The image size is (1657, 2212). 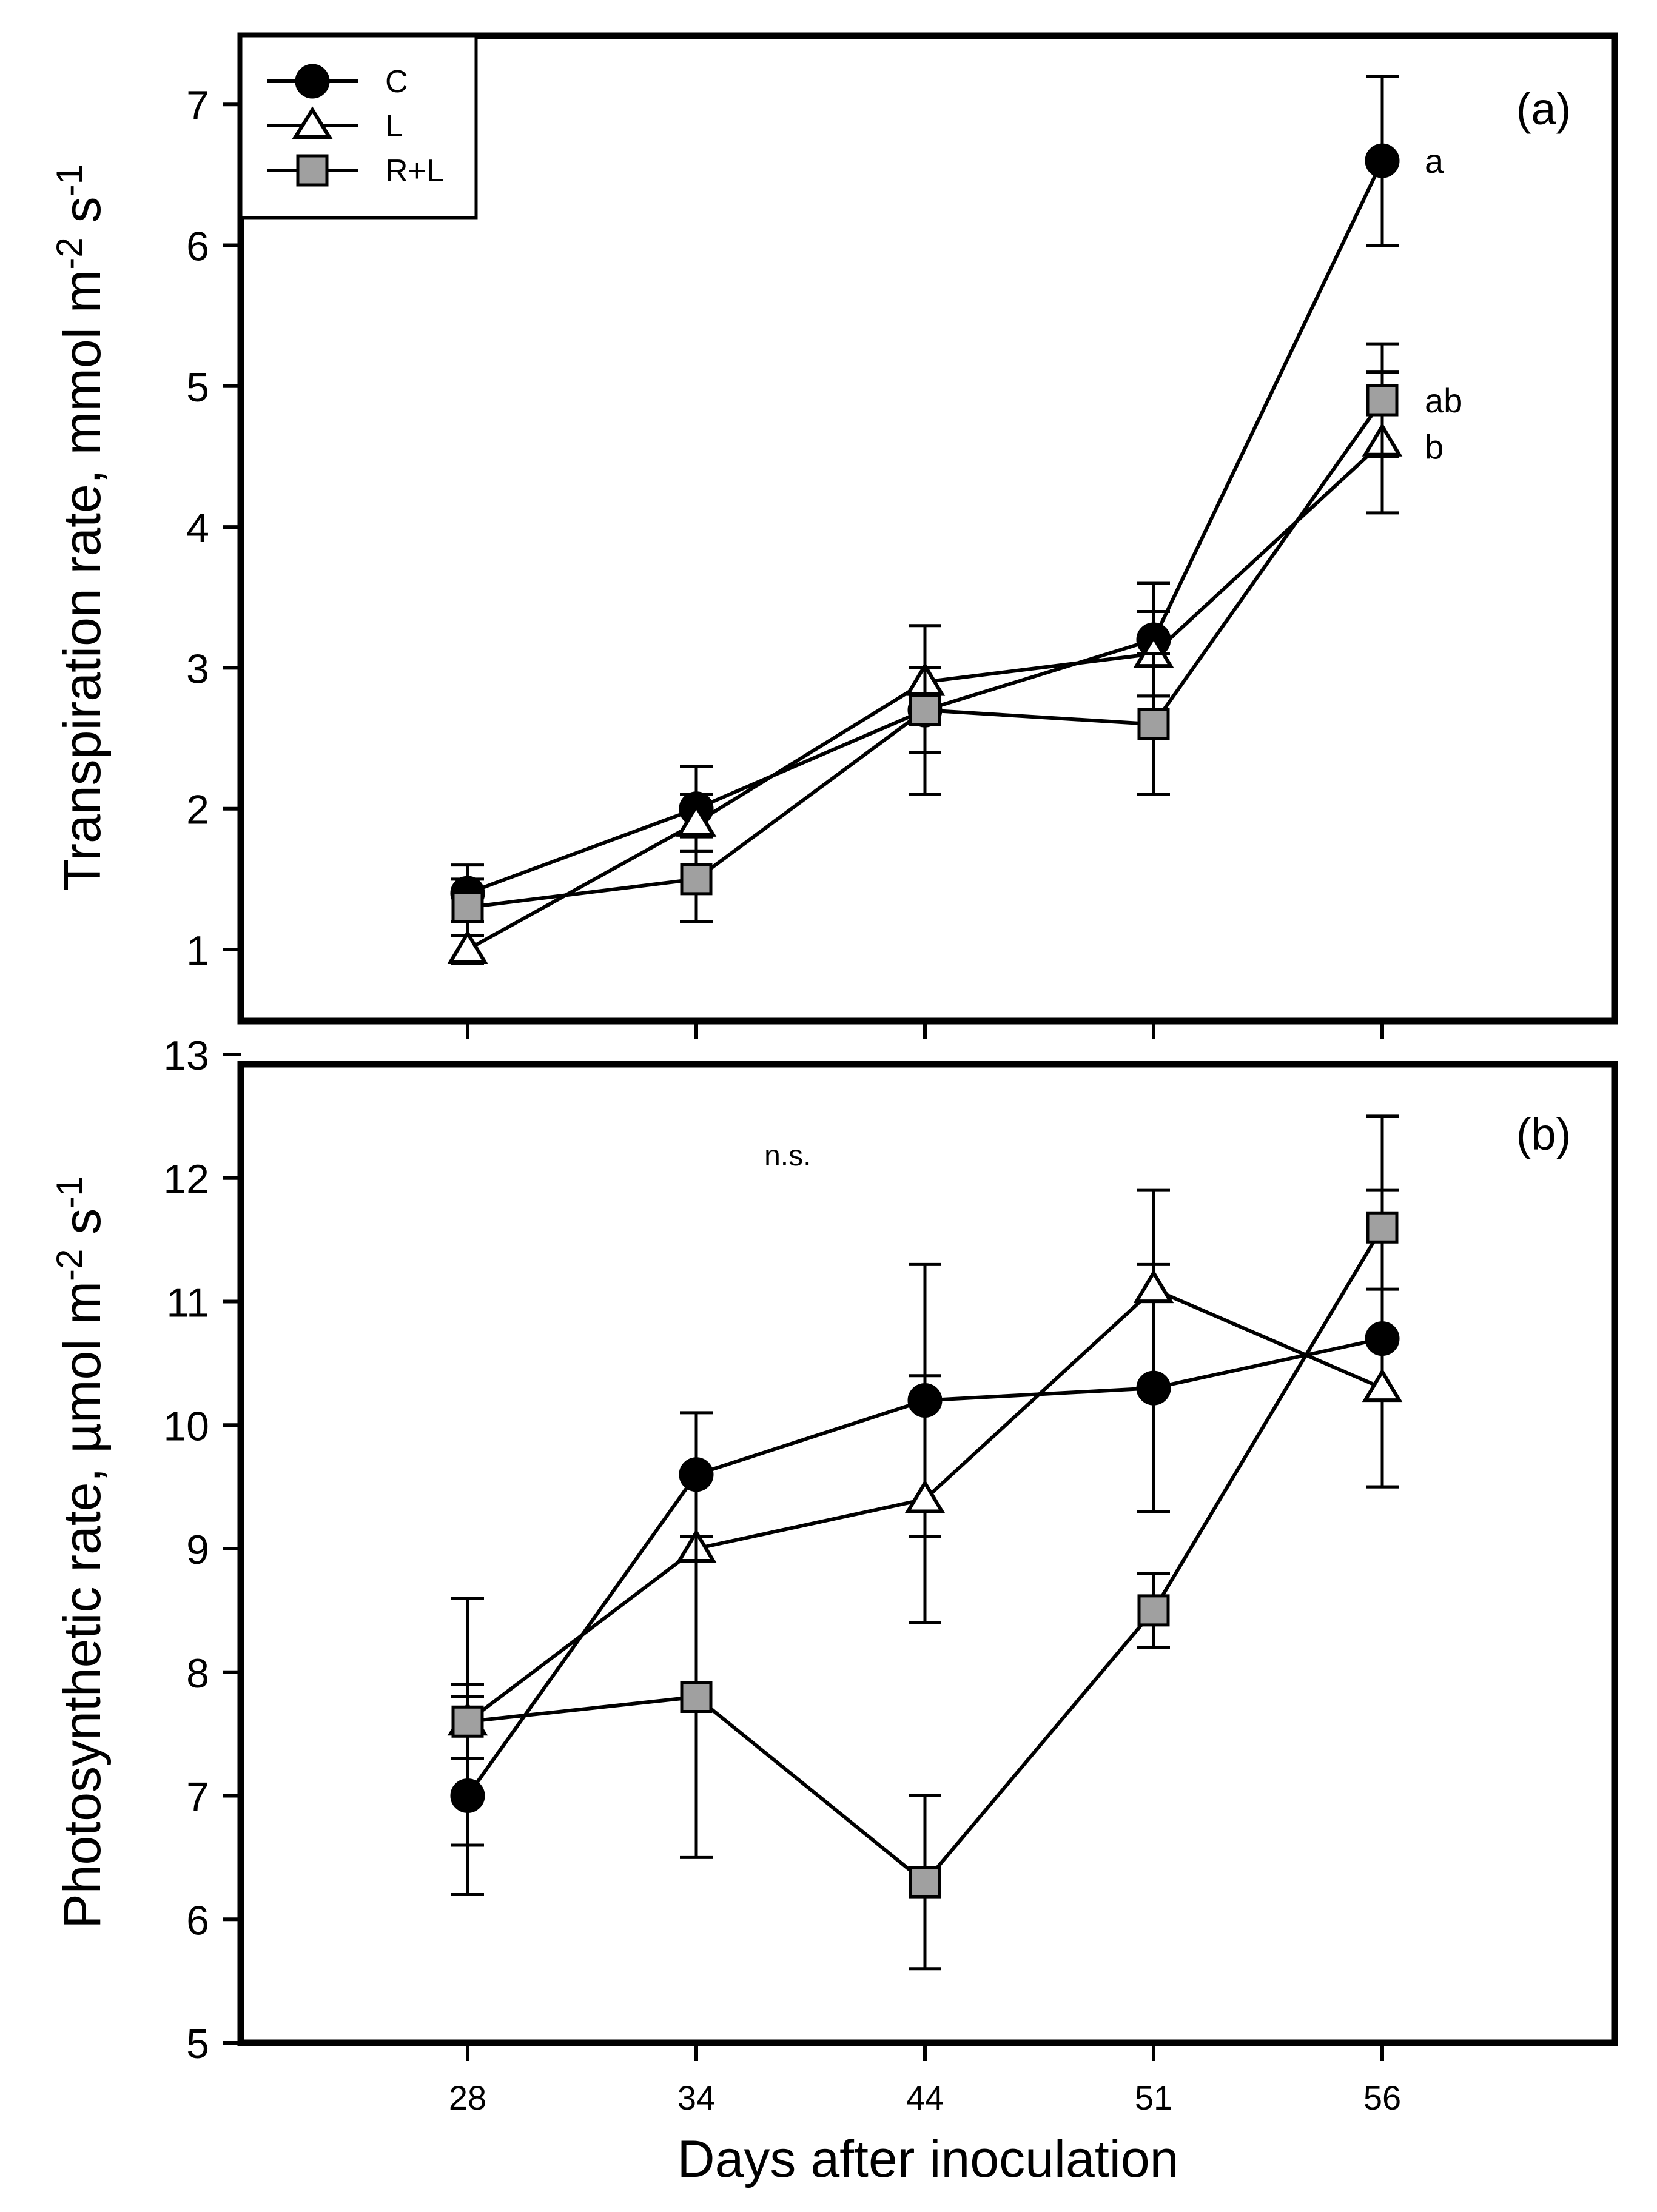 I want to click on panel-b-ylabel: Photosynthetic rate, µmol m-2 s-1, so click(x=80, y=1552).